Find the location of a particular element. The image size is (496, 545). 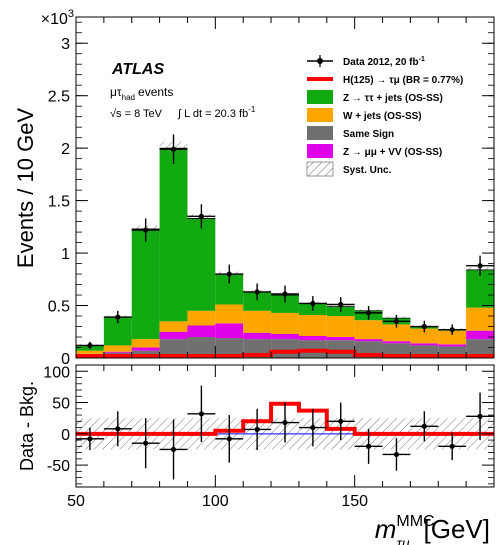

legend-entry-data: Data 2012, 20 fb-1 is located at coordinates (366, 61).